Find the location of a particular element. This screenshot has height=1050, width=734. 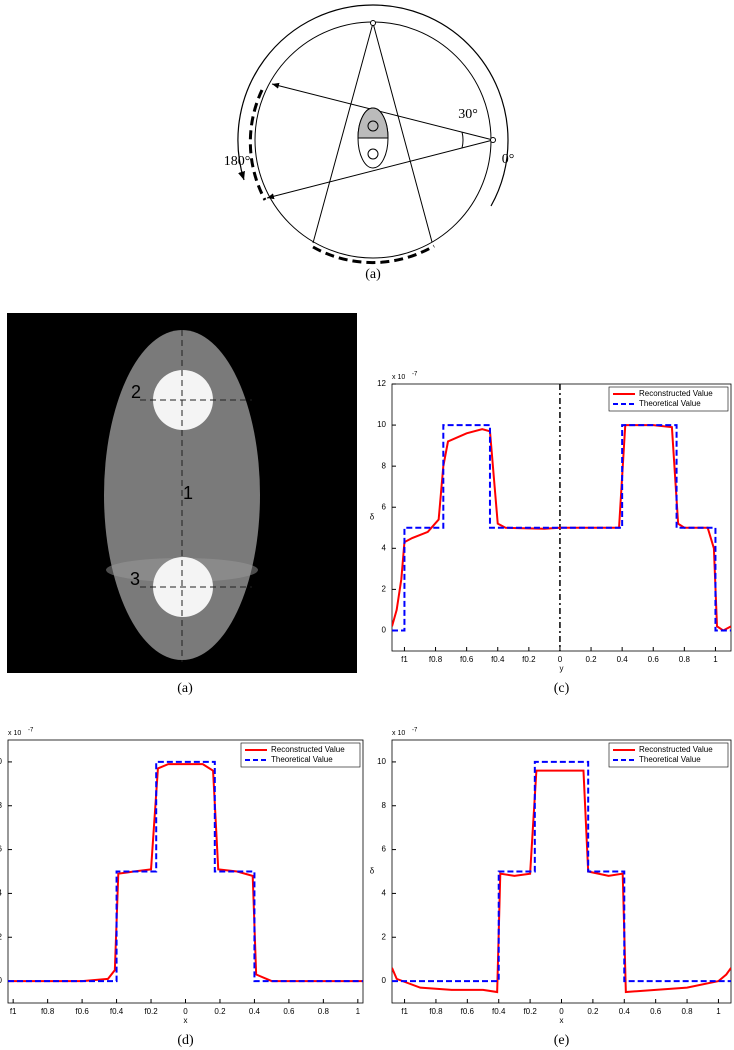

end-label: 0° is located at coordinates (508, 159).